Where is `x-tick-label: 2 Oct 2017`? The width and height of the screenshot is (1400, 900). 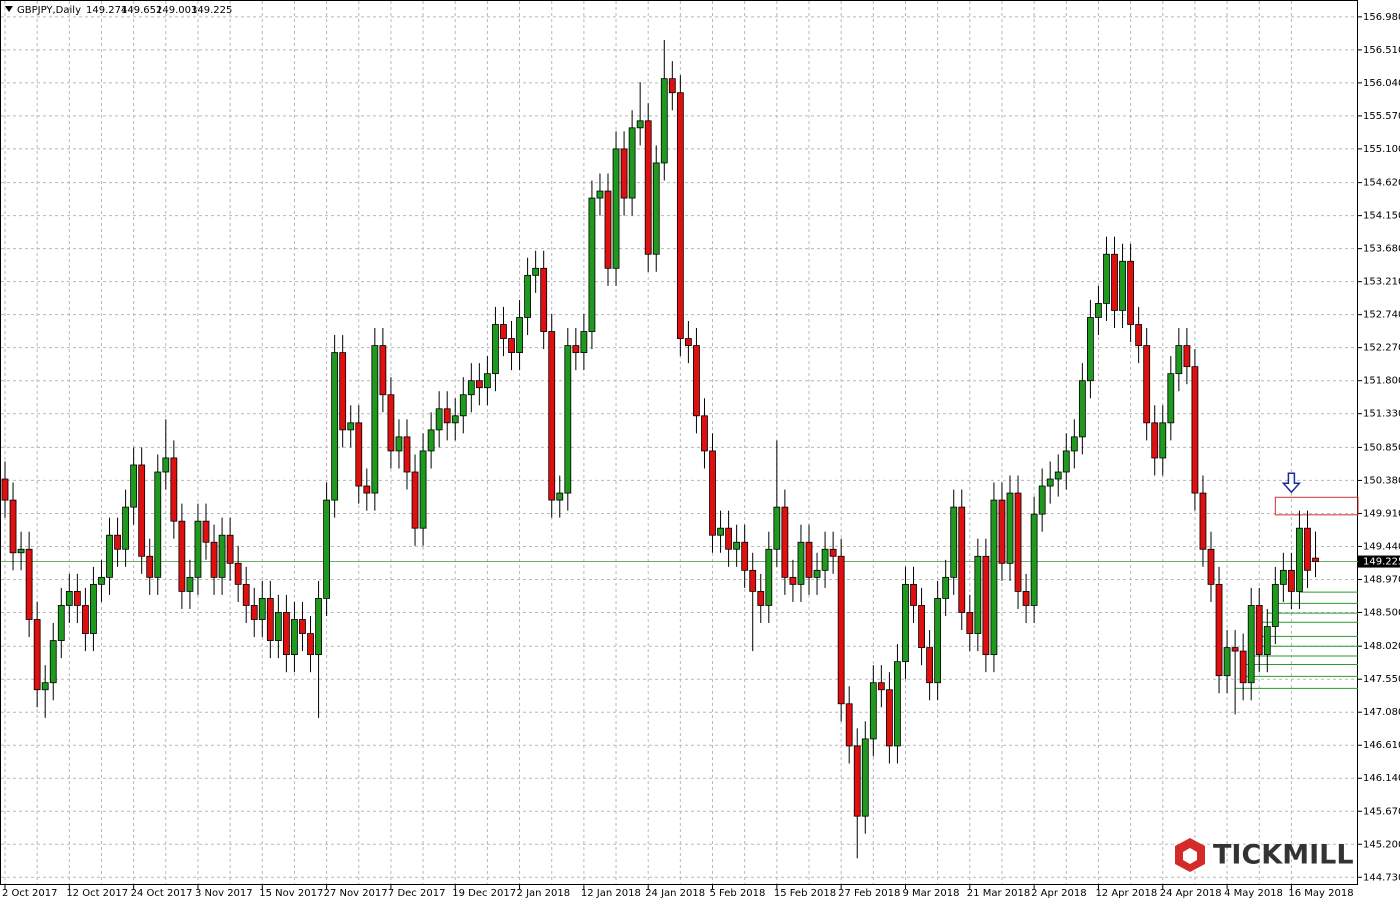
x-tick-label: 2 Oct 2017 is located at coordinates (29, 893).